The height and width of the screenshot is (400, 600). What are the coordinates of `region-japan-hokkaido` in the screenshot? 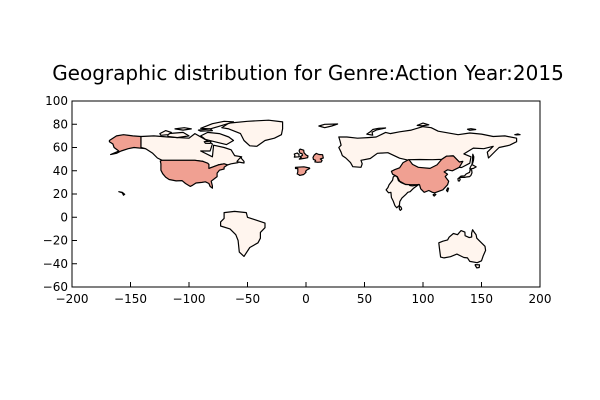 It's located at (473, 166).